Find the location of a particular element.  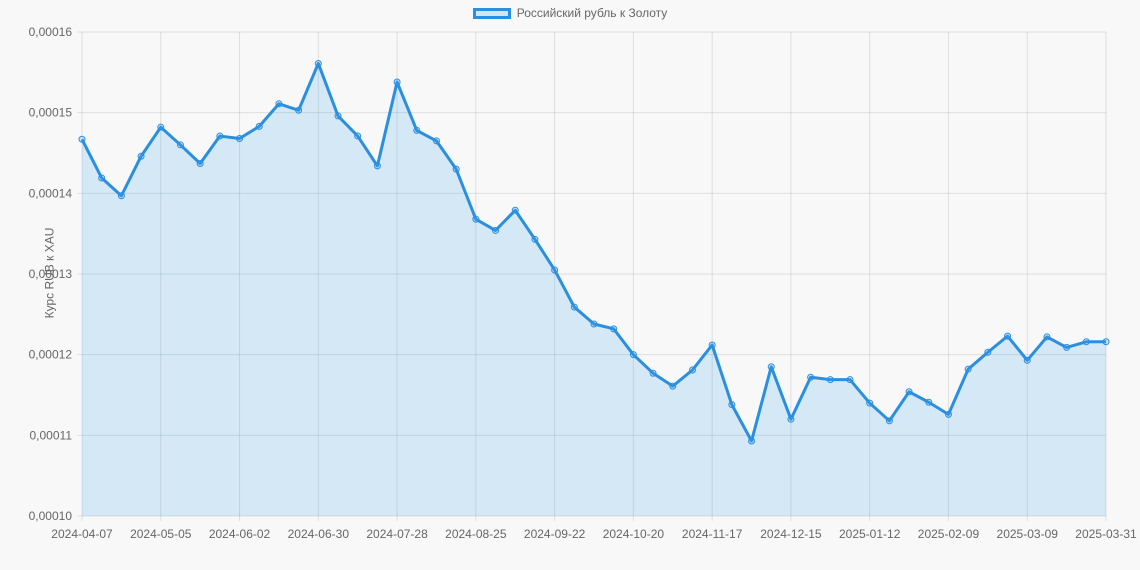

x-tick-label: 2024-06-02 is located at coordinates (240, 534).